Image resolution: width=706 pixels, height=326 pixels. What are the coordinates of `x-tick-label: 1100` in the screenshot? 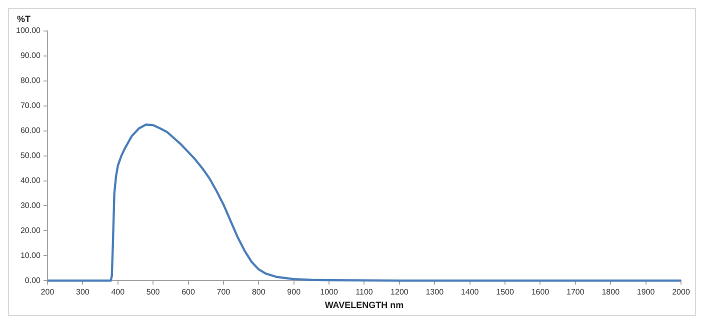 It's located at (365, 292).